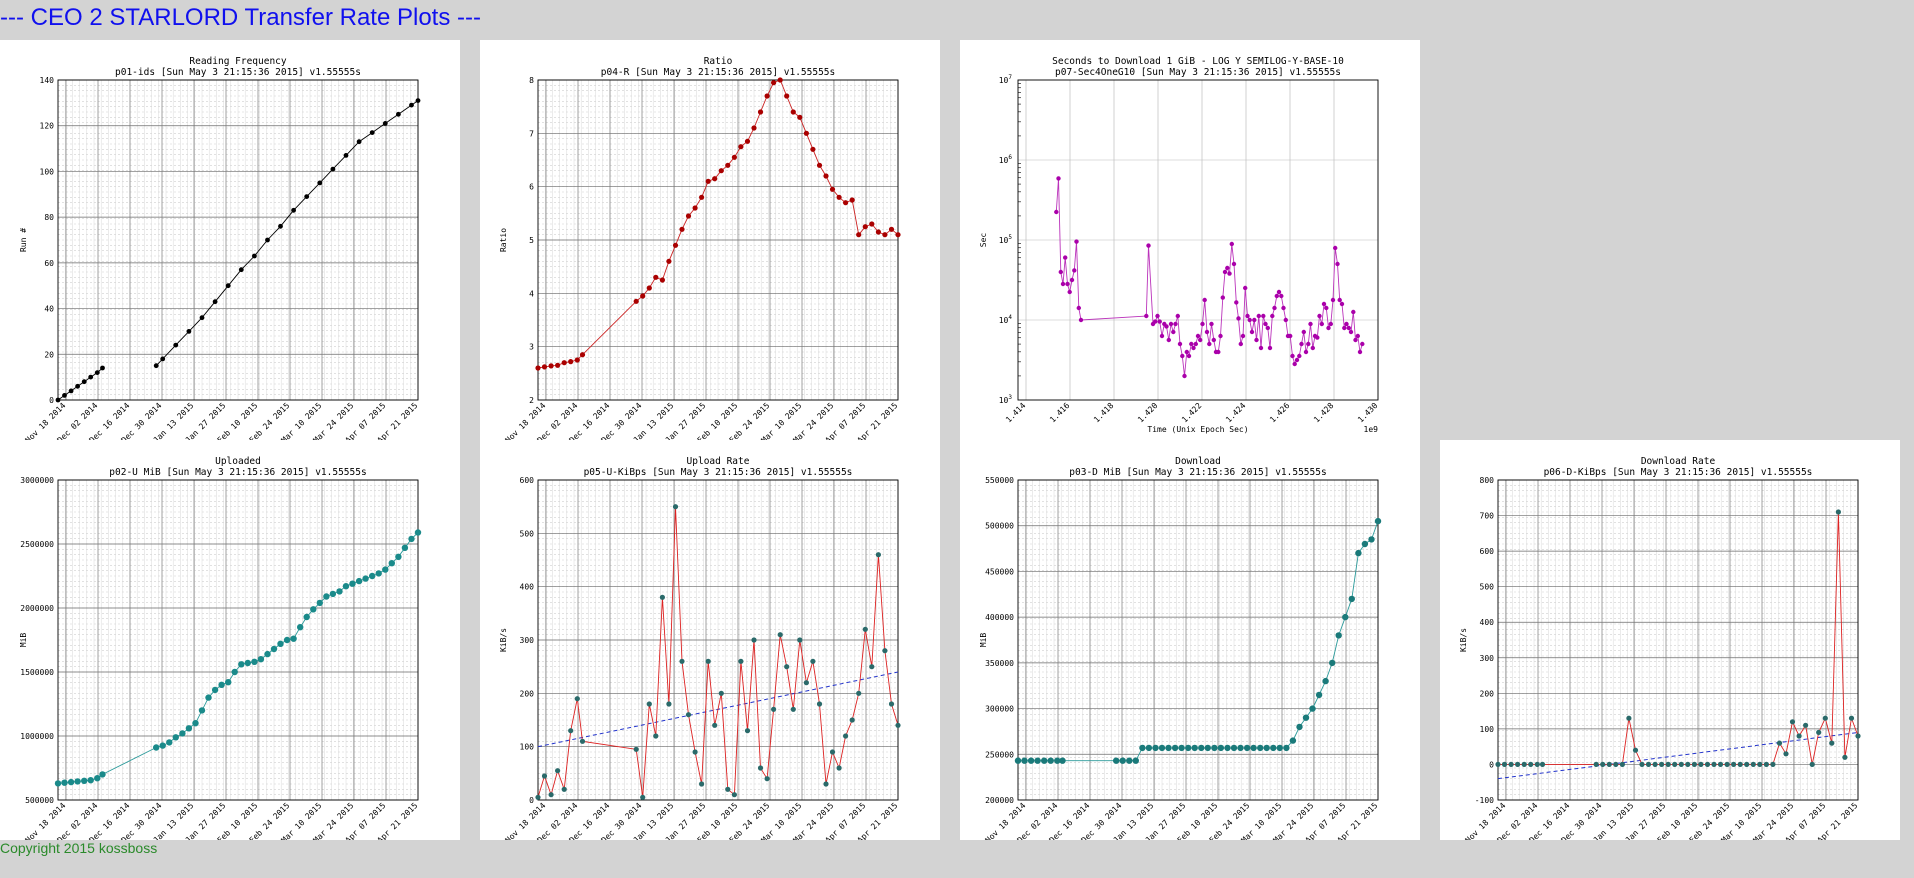 Image resolution: width=1914 pixels, height=878 pixels. What do you see at coordinates (1197, 429) in the screenshot?
I see `x-axis-label: Time (Unix Epoch Sec)` at bounding box center [1197, 429].